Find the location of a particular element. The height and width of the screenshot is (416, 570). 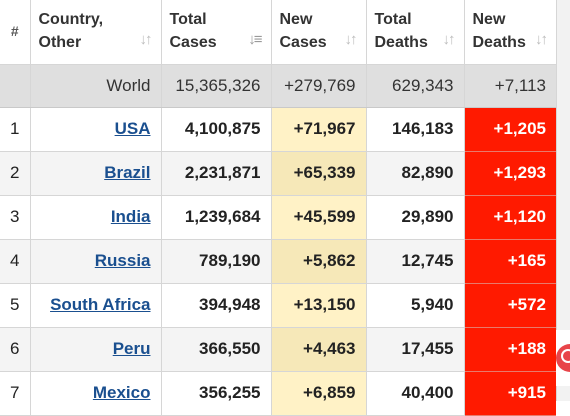

header-total-deaths: Total Deaths ↓↑ is located at coordinates (415, 32).